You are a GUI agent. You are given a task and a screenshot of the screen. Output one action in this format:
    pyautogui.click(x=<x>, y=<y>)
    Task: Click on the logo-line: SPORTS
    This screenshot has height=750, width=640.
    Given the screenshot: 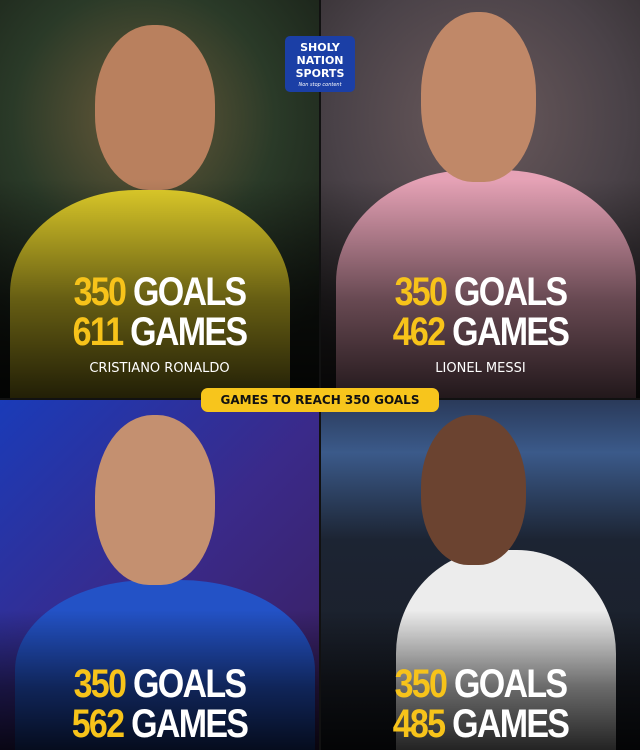 What is the action you would take?
    pyautogui.click(x=320, y=73)
    